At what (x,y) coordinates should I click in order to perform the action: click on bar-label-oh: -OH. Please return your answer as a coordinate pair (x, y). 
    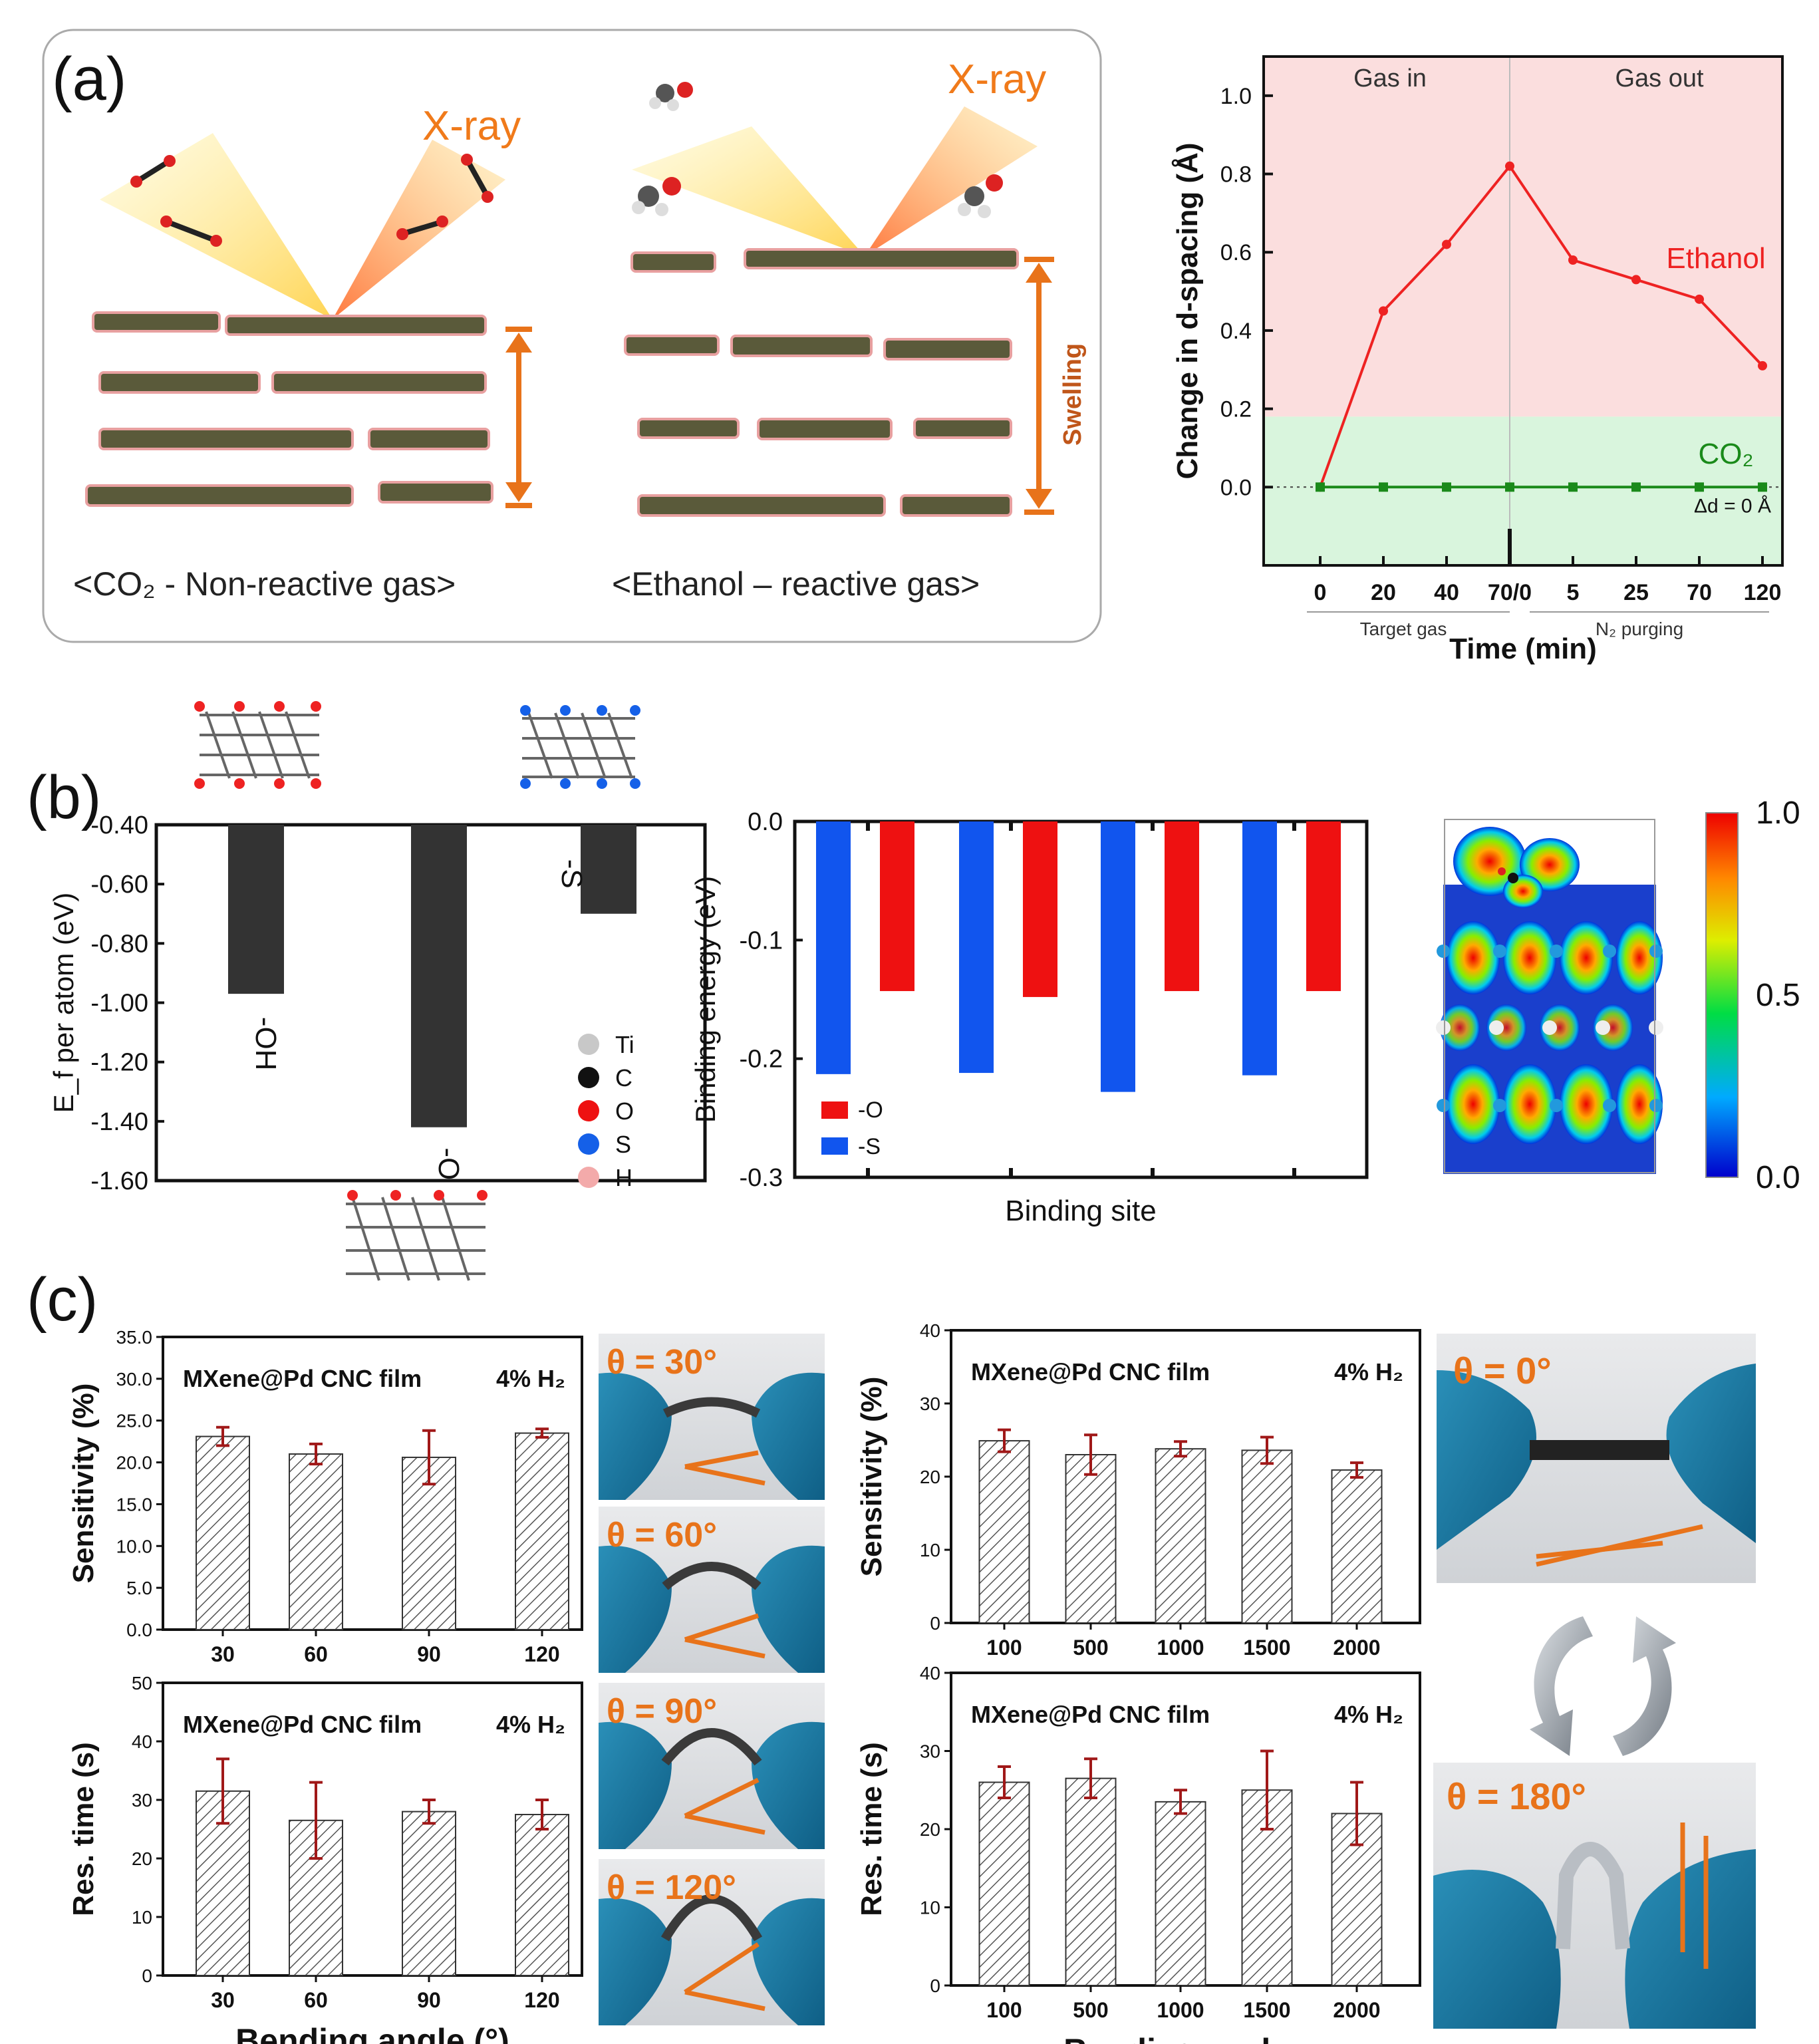
    Looking at the image, I should click on (265, 1044).